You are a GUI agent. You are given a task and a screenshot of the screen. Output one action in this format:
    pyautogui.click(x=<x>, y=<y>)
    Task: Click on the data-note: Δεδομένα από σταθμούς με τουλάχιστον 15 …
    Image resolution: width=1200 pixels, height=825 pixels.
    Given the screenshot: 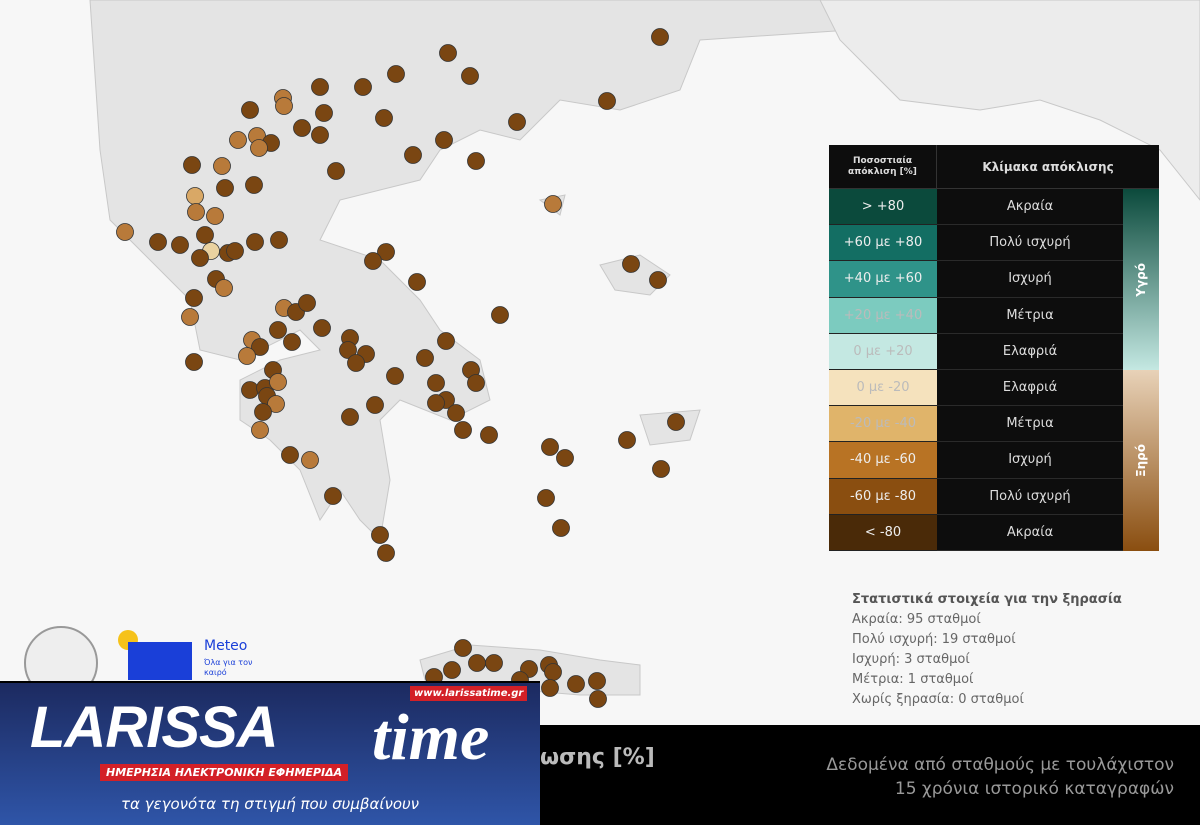 What is the action you would take?
    pyautogui.click(x=1000, y=777)
    